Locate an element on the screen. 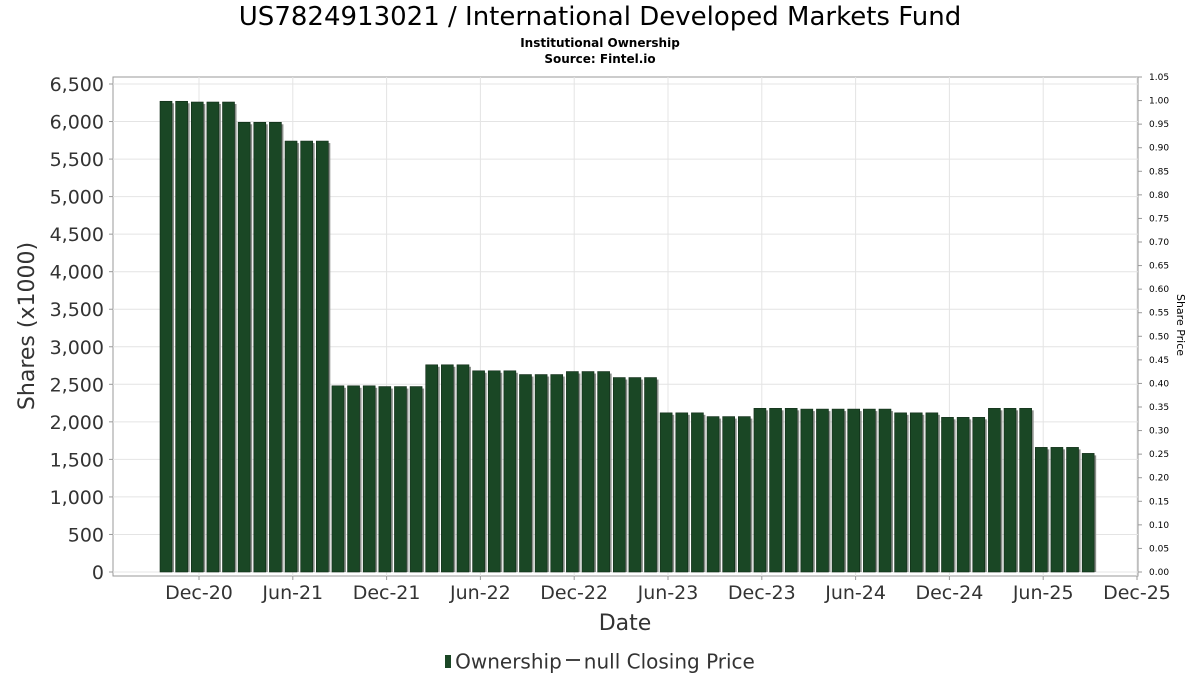 The height and width of the screenshot is (675, 1200). y2-tick-label: 0.35 is located at coordinates (1159, 408).